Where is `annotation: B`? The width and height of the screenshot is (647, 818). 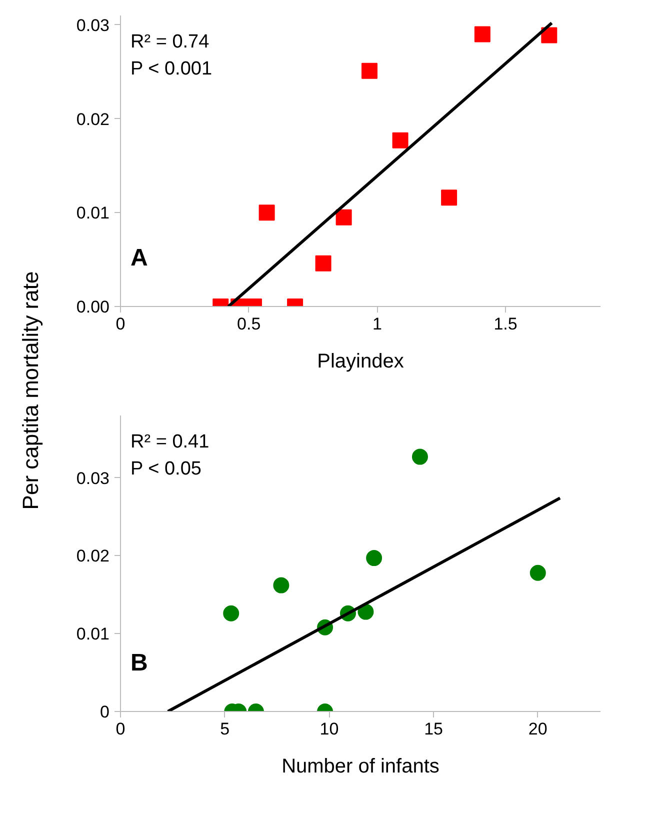 annotation: B is located at coordinates (139, 663).